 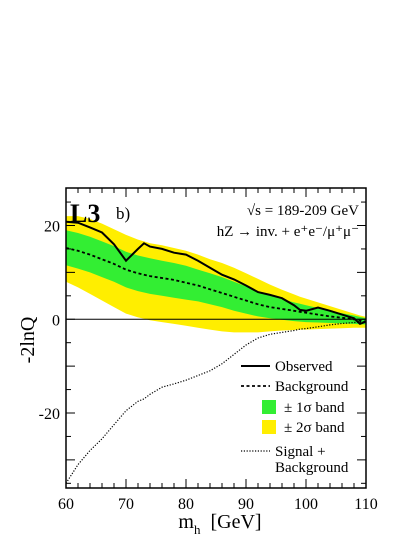 What do you see at coordinates (303, 211) in the screenshot?
I see `energy-label: √s = 189-209 GeV` at bounding box center [303, 211].